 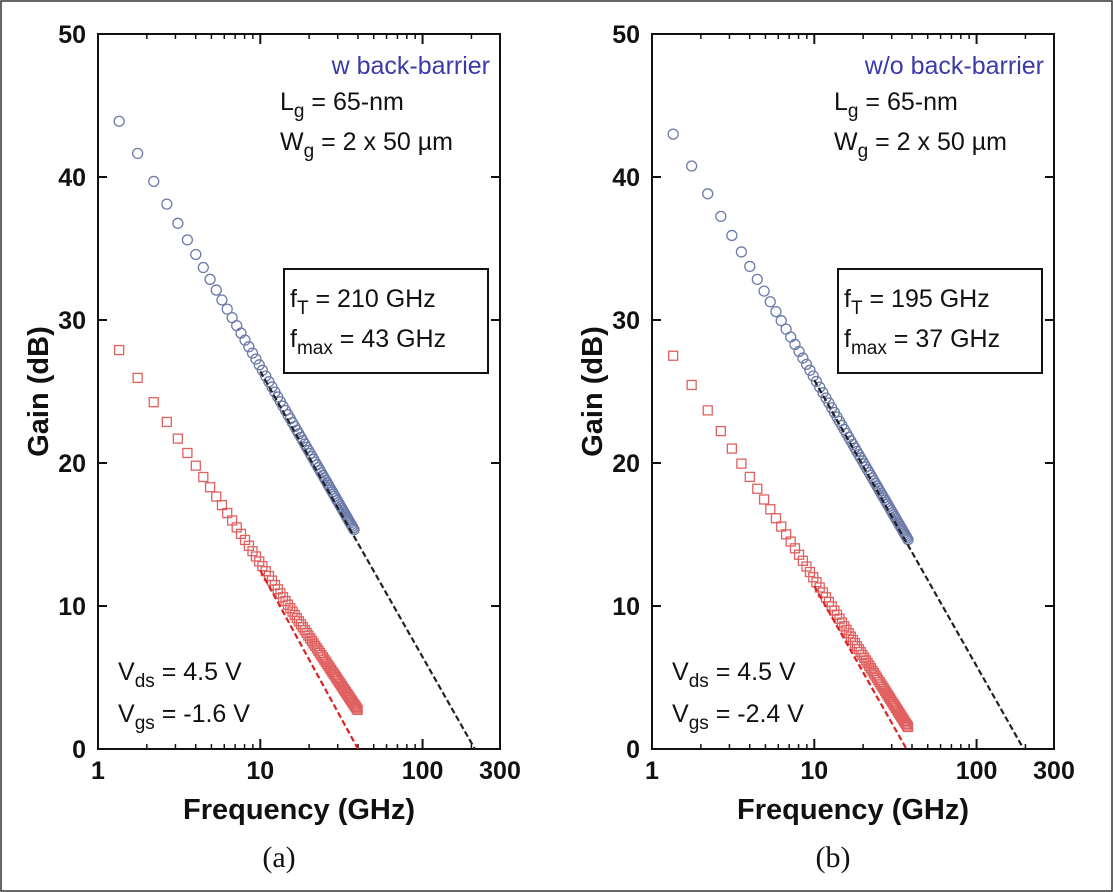 I want to click on y-tick-label: 30, so click(x=626, y=321).